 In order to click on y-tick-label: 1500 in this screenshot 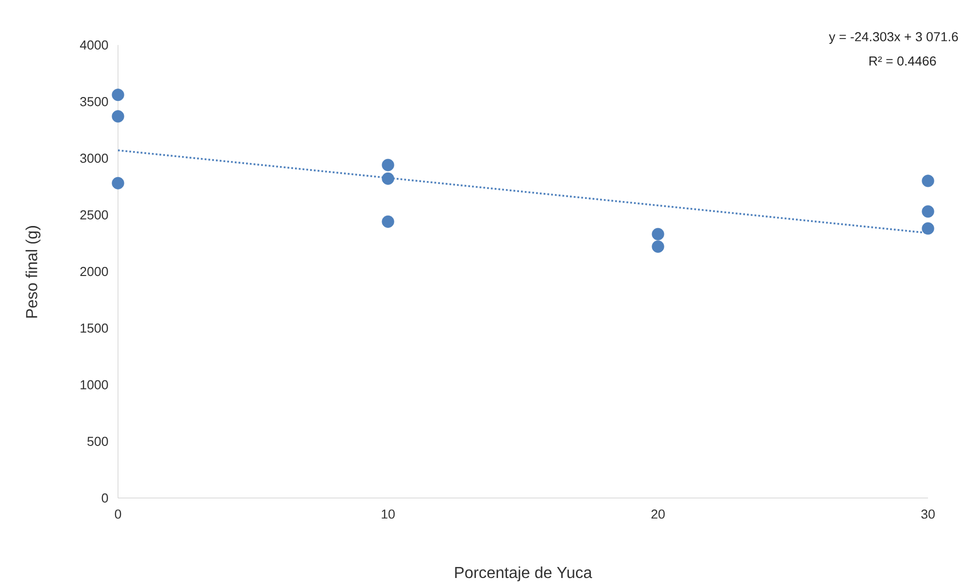, I will do `click(94, 328)`.